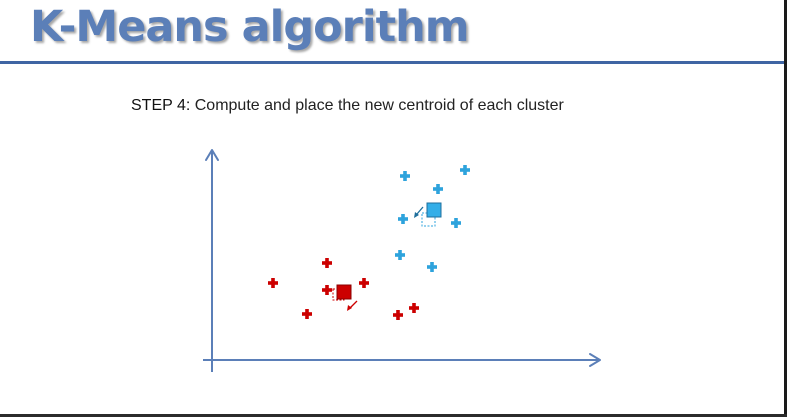  I want to click on y-axis-arrowhead, so click(212, 155).